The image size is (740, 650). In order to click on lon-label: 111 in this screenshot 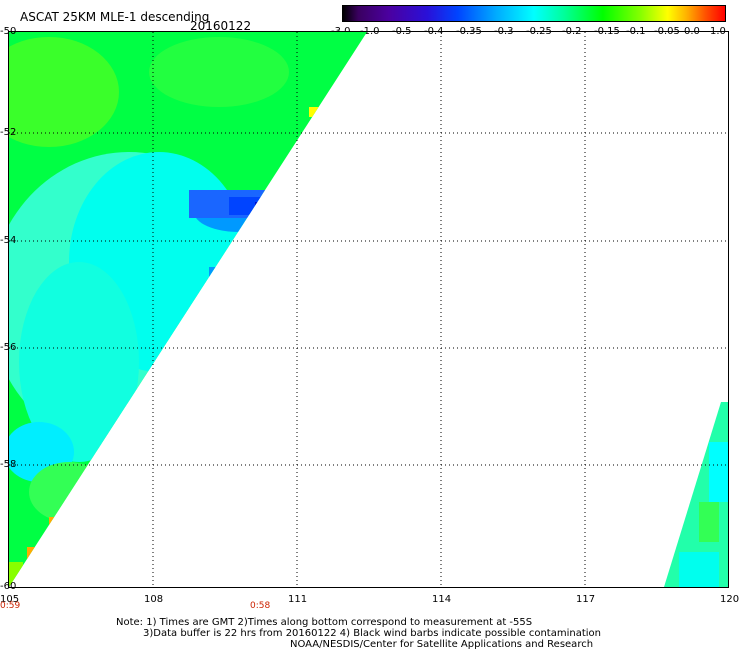, I will do `click(298, 599)`.